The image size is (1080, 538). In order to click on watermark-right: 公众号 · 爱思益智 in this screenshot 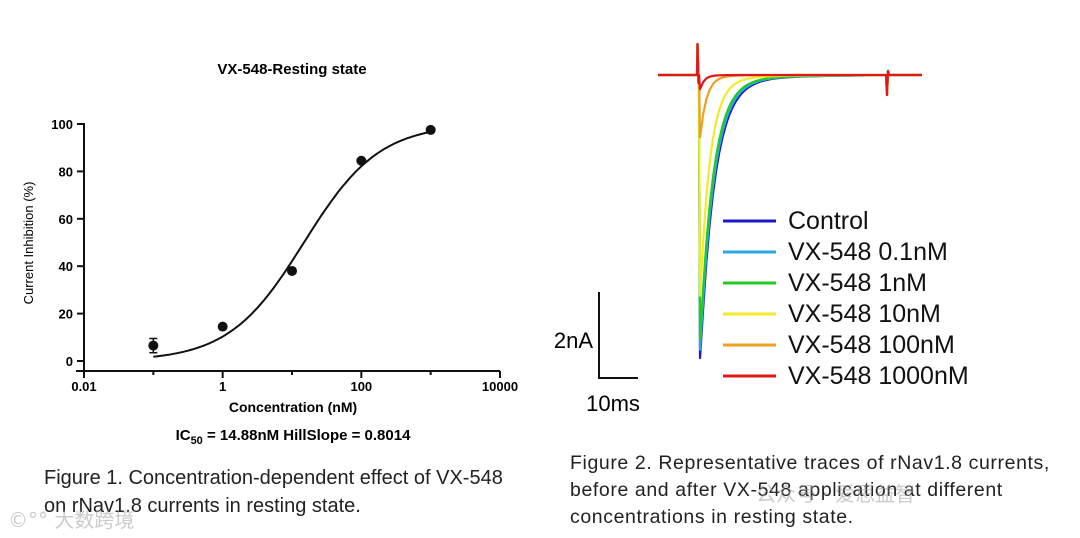, I will do `click(836, 494)`.